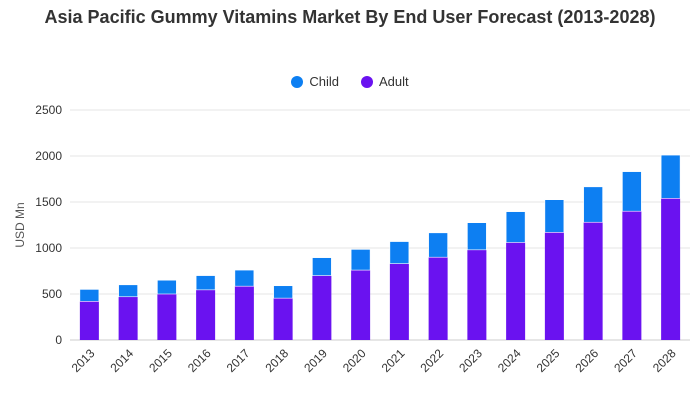 The width and height of the screenshot is (700, 400). I want to click on legend-swatch-adult, so click(366, 81).